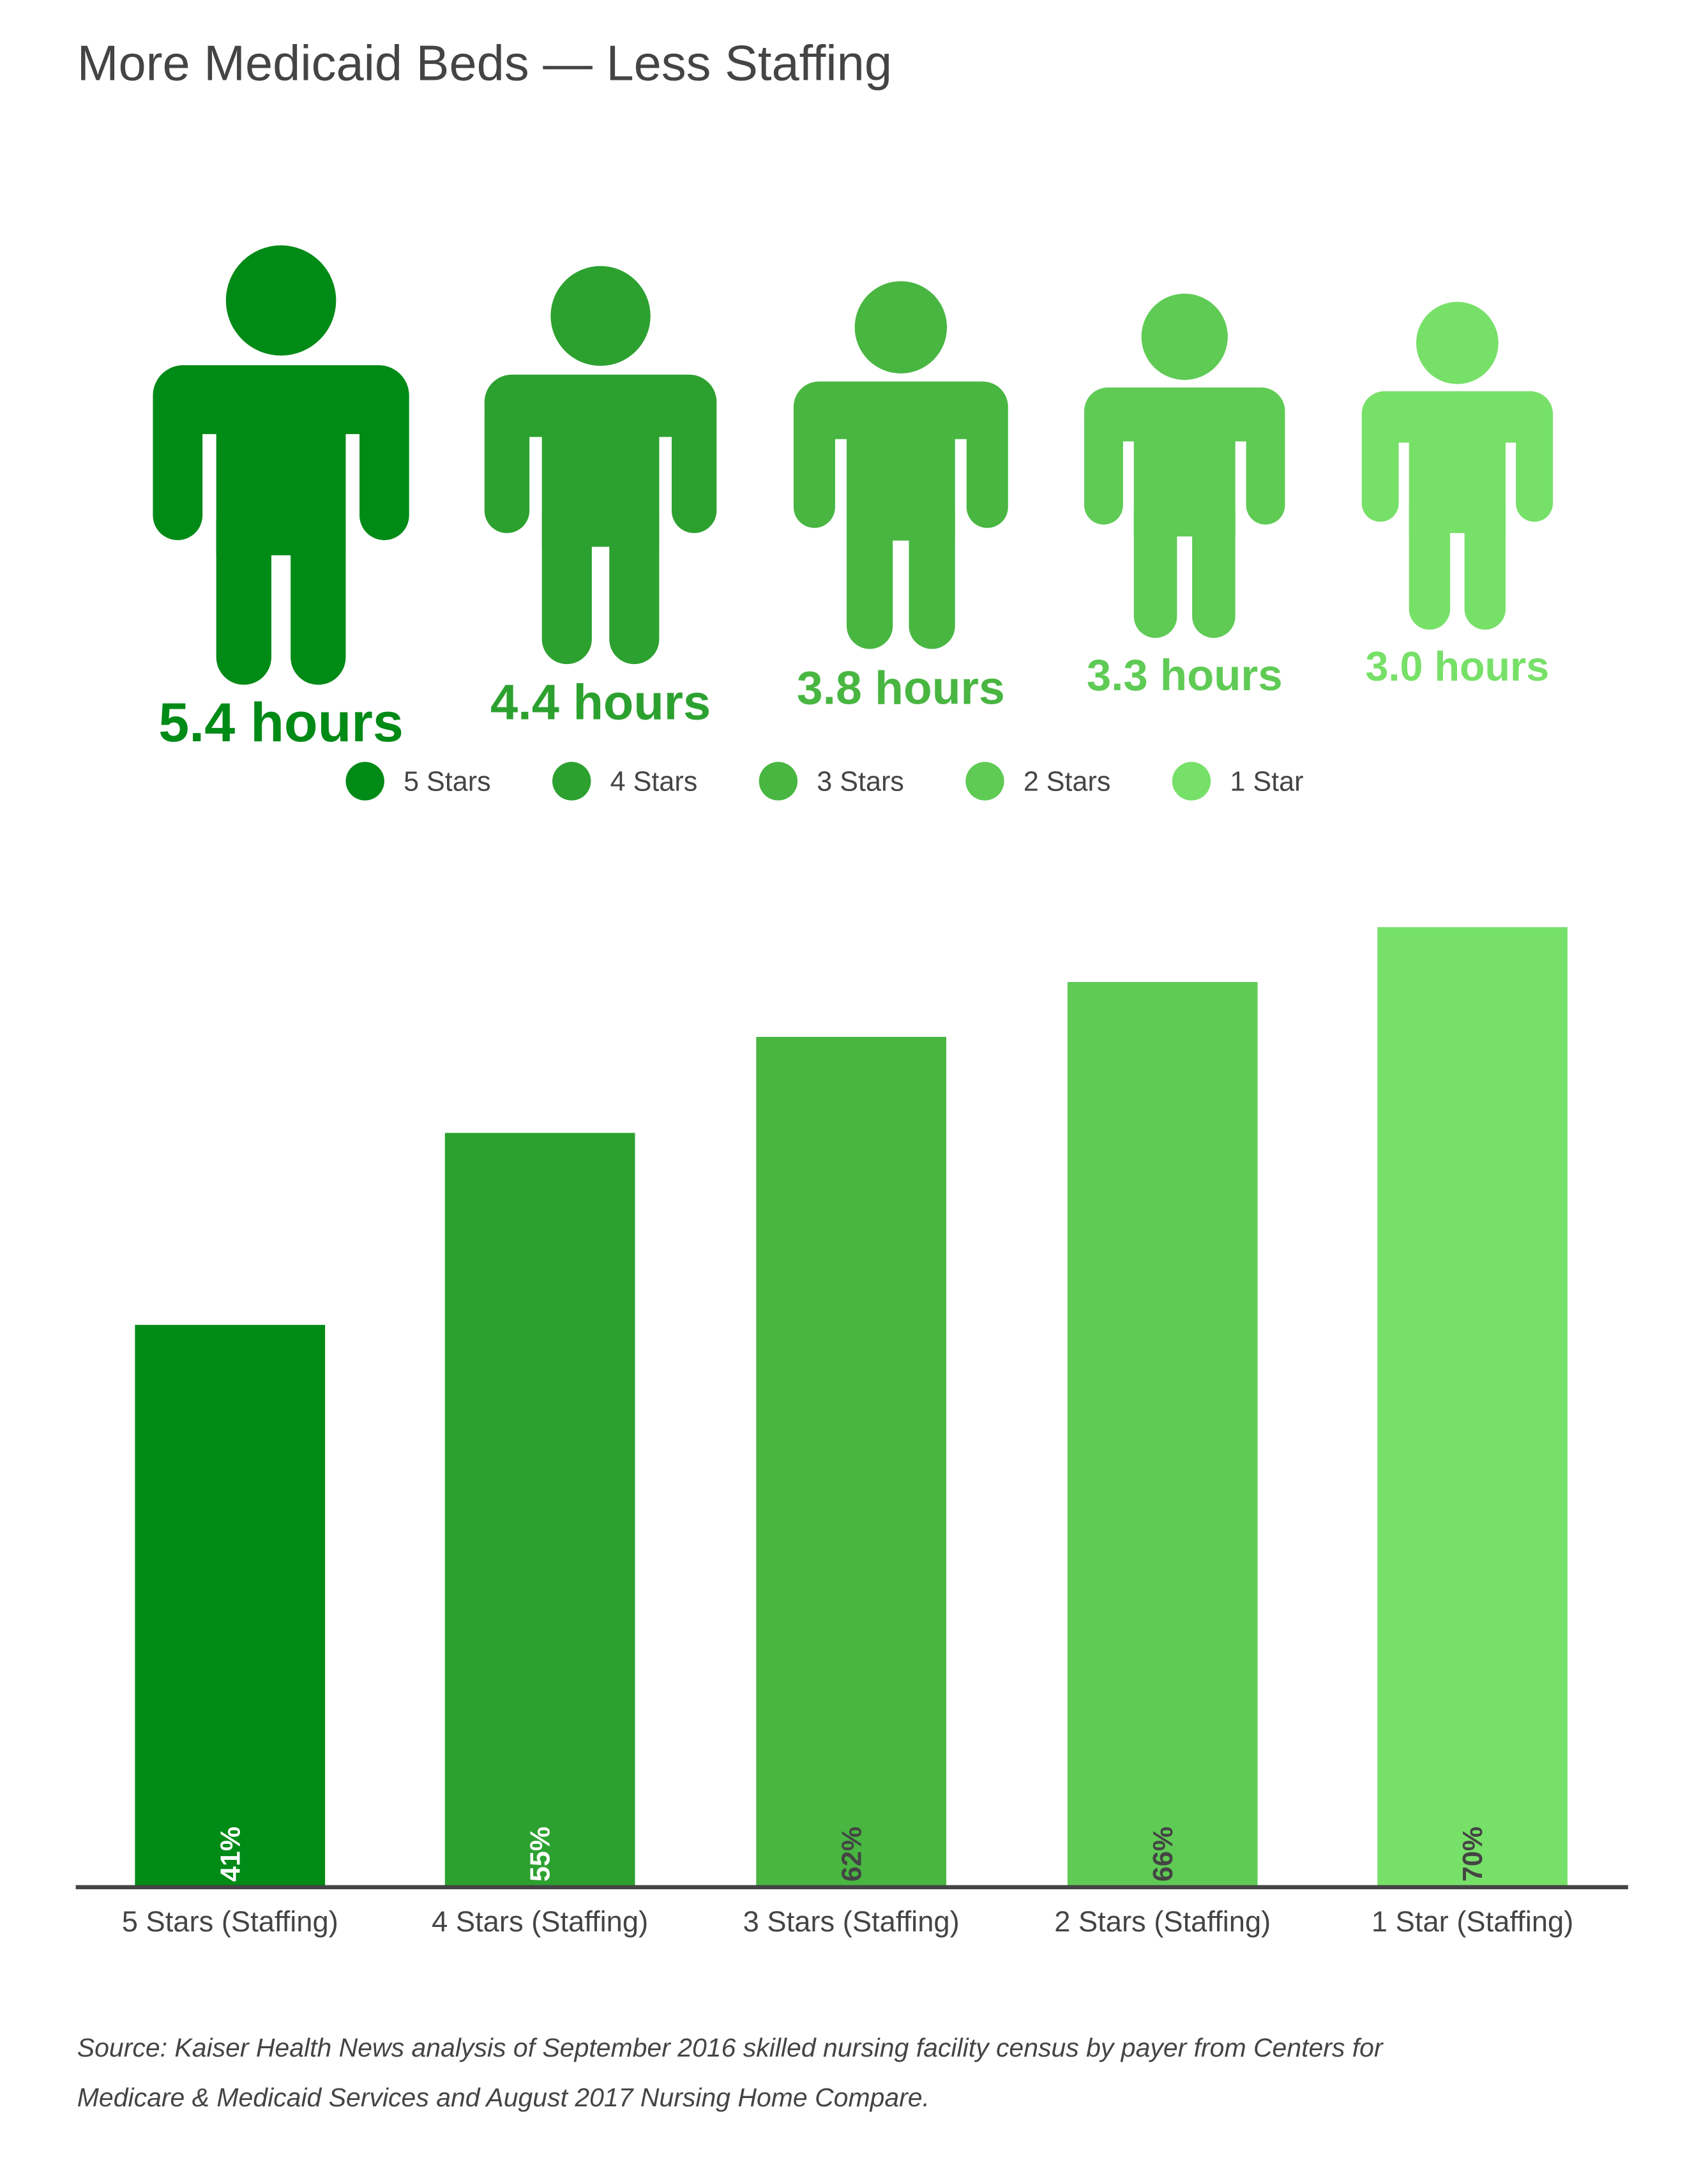  What do you see at coordinates (1472, 1921) in the screenshot?
I see `category-label: 1 Star (Staffing)` at bounding box center [1472, 1921].